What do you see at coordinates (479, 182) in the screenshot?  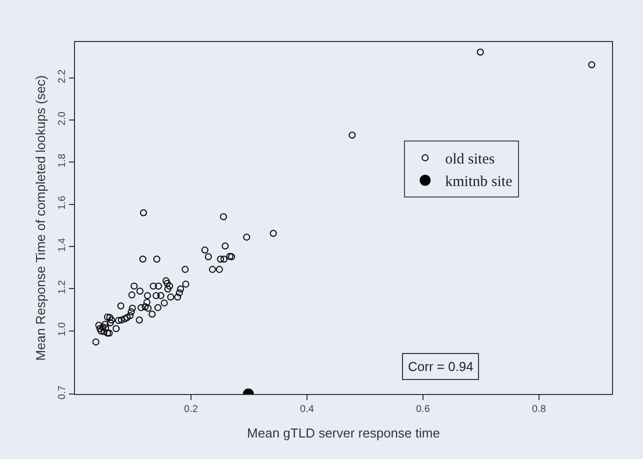 I see `legend-label: kmitnb site` at bounding box center [479, 182].